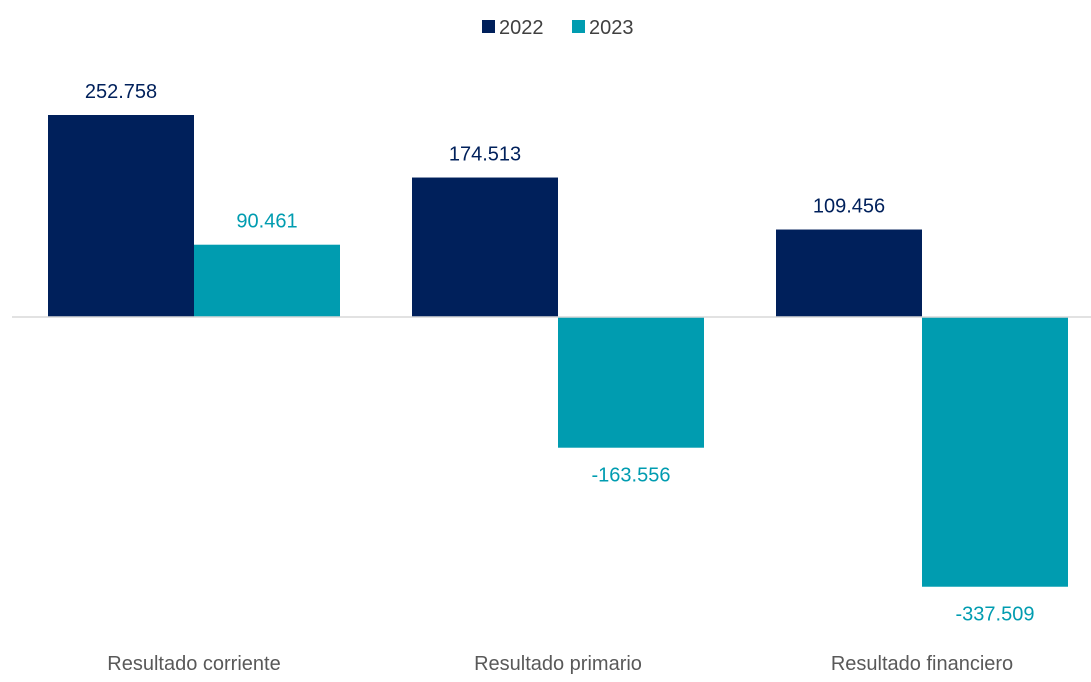 The width and height of the screenshot is (1091, 682). I want to click on category-label-3: Resultado financiero, so click(922, 664).